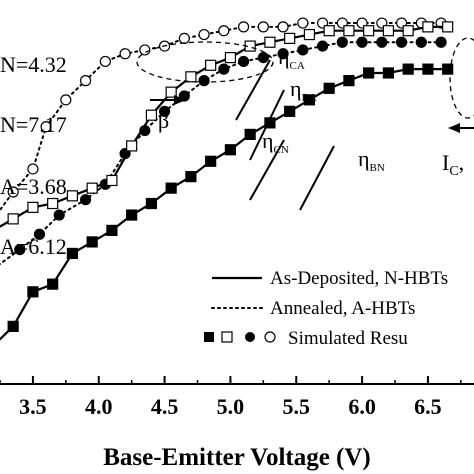 The height and width of the screenshot is (474, 474). I want to click on x-tick-label: 5.5, so click(297, 406).